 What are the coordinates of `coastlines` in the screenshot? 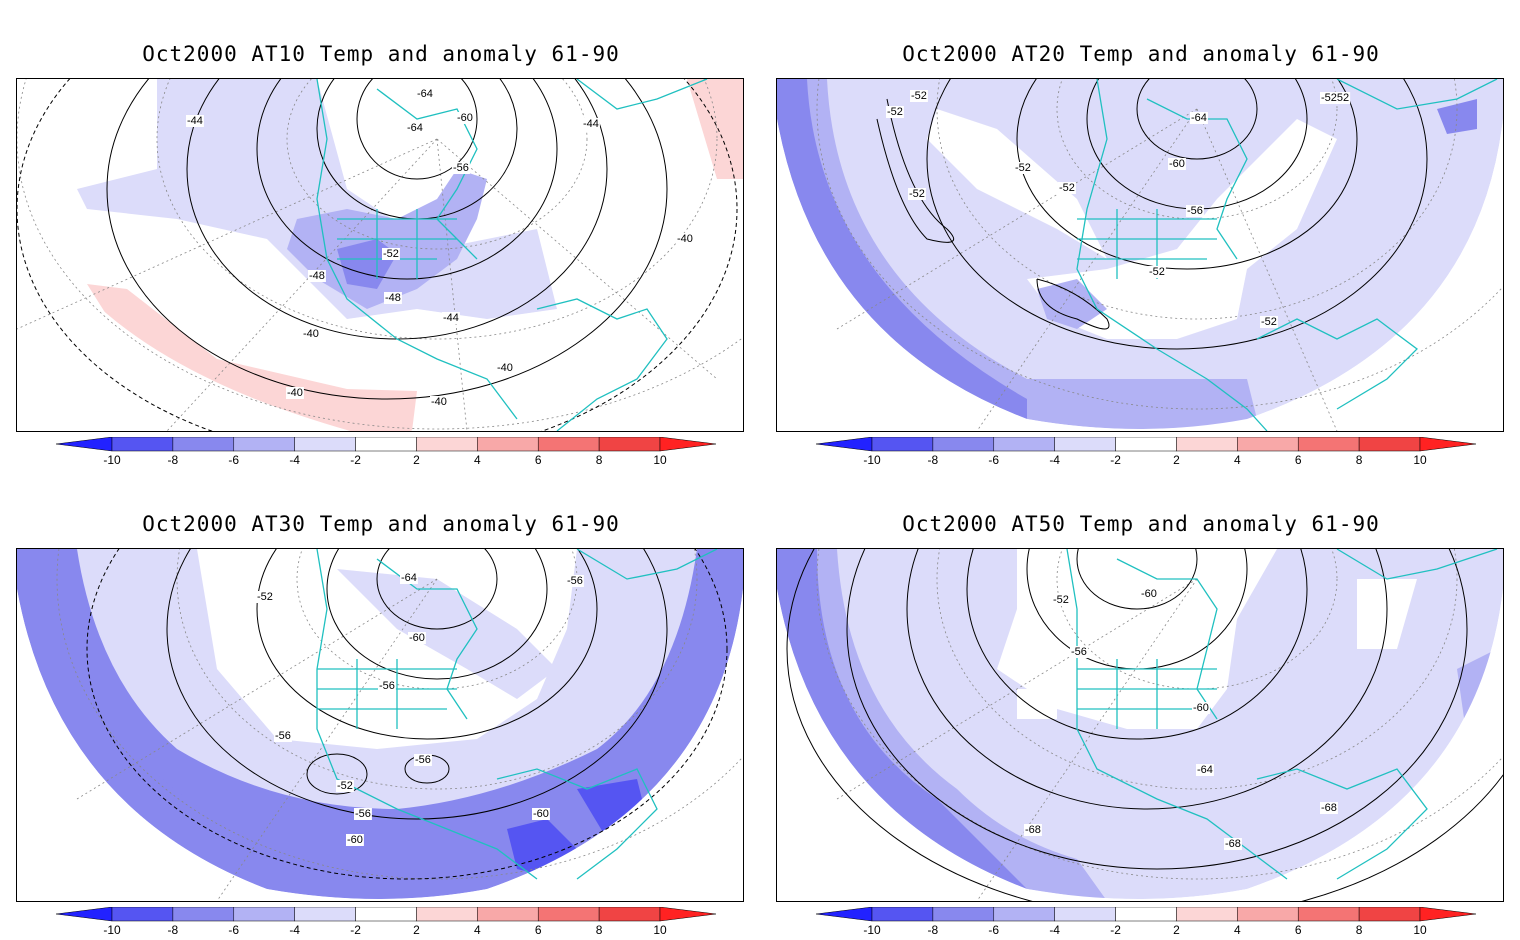 It's located at (1287, 255).